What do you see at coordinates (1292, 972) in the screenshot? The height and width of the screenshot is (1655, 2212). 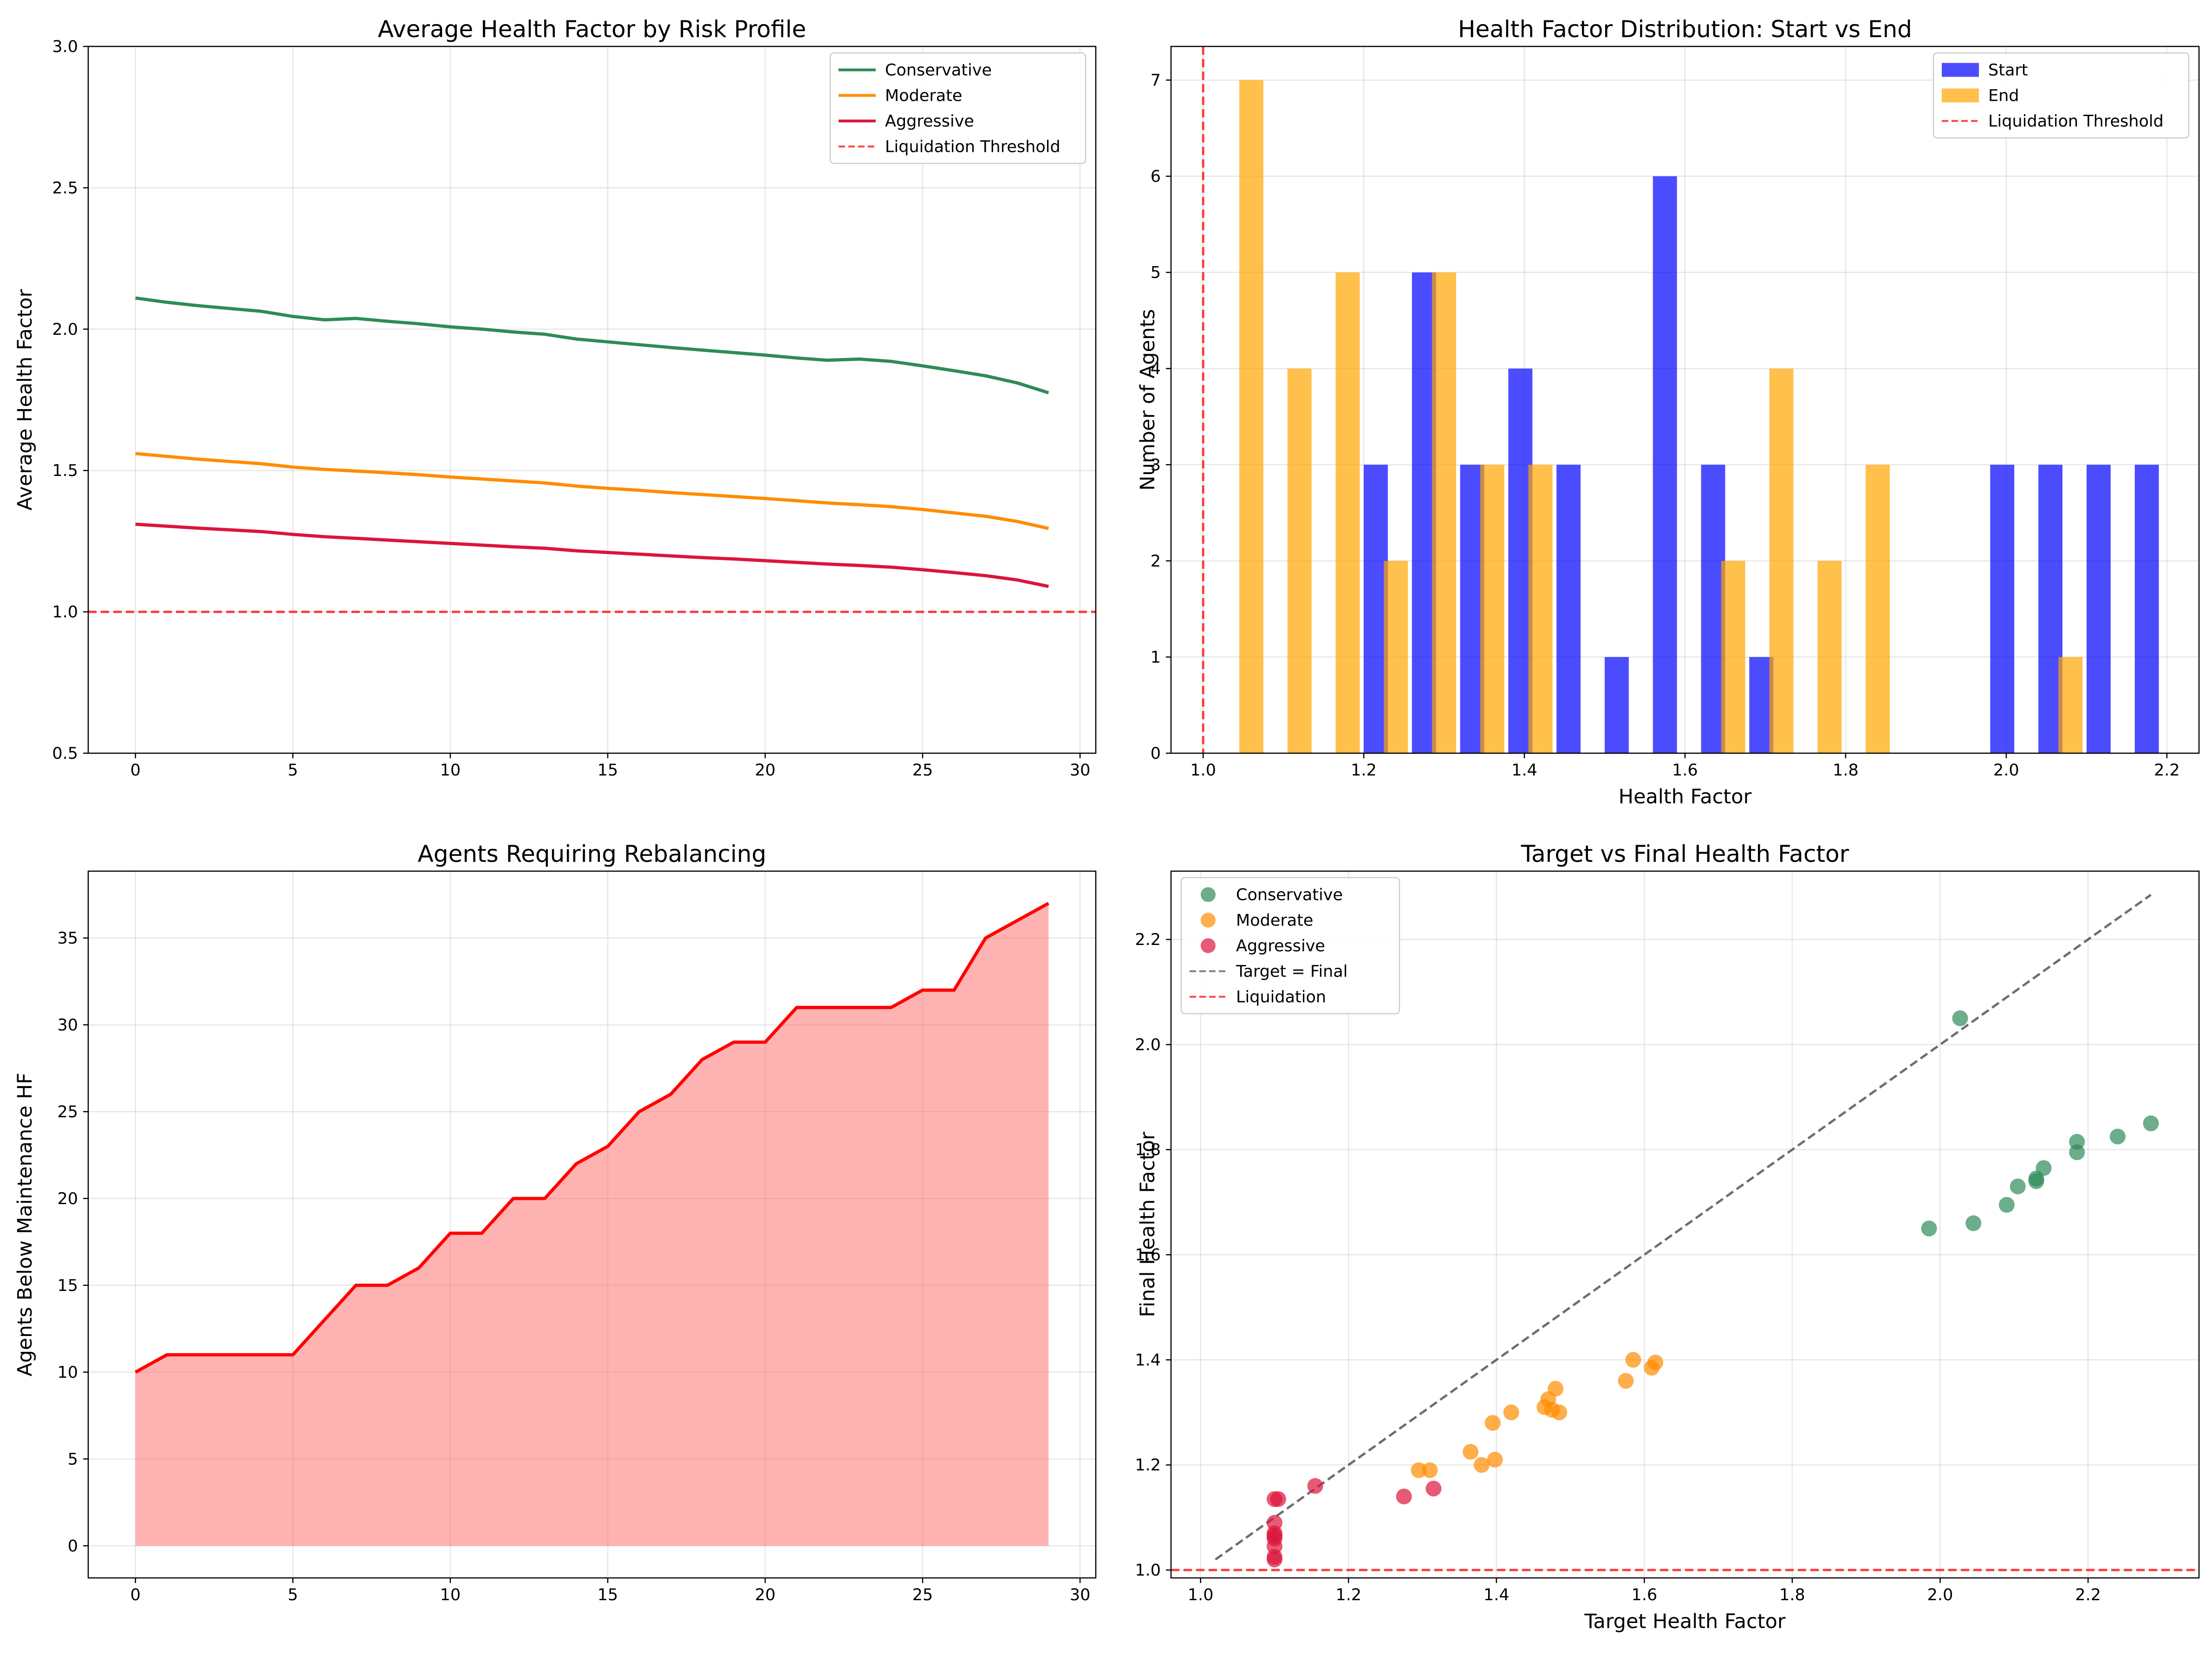 I see `legend-label: Target = Final` at bounding box center [1292, 972].